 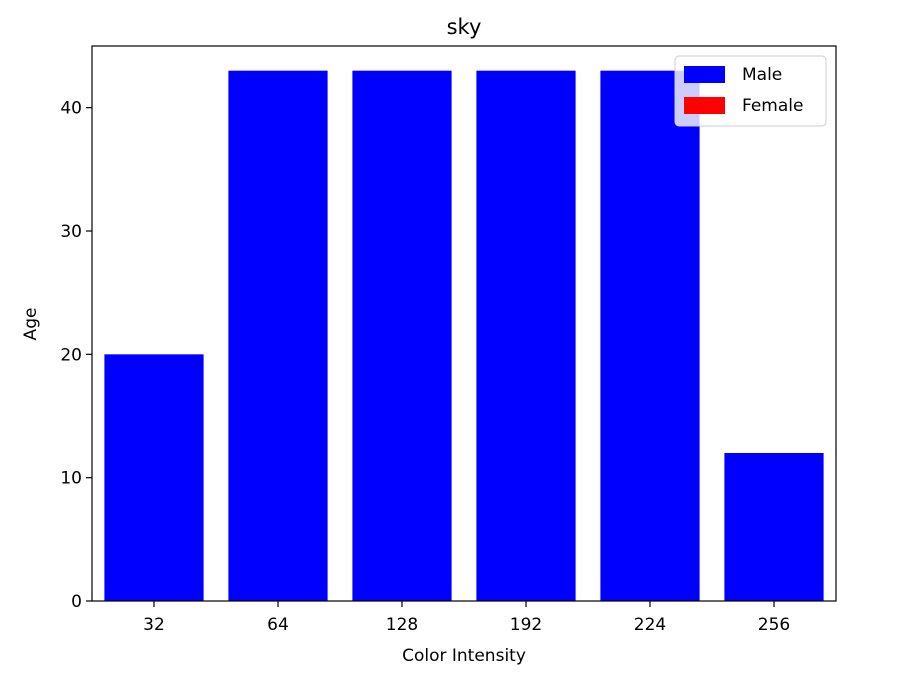 I want to click on x-tick-label: 64, so click(x=278, y=625).